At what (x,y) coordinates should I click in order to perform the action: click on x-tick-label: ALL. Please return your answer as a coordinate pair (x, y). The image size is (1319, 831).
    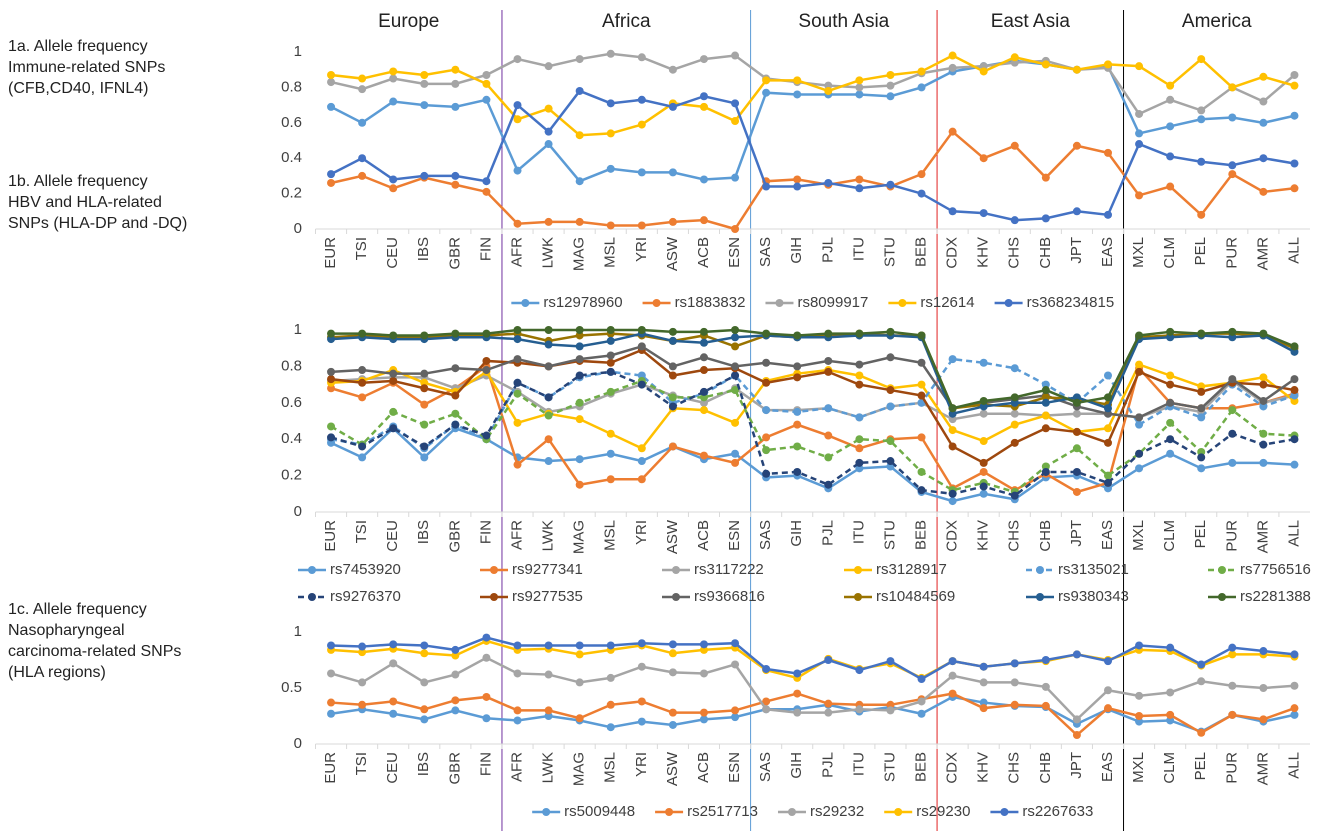
    Looking at the image, I should click on (1293, 250).